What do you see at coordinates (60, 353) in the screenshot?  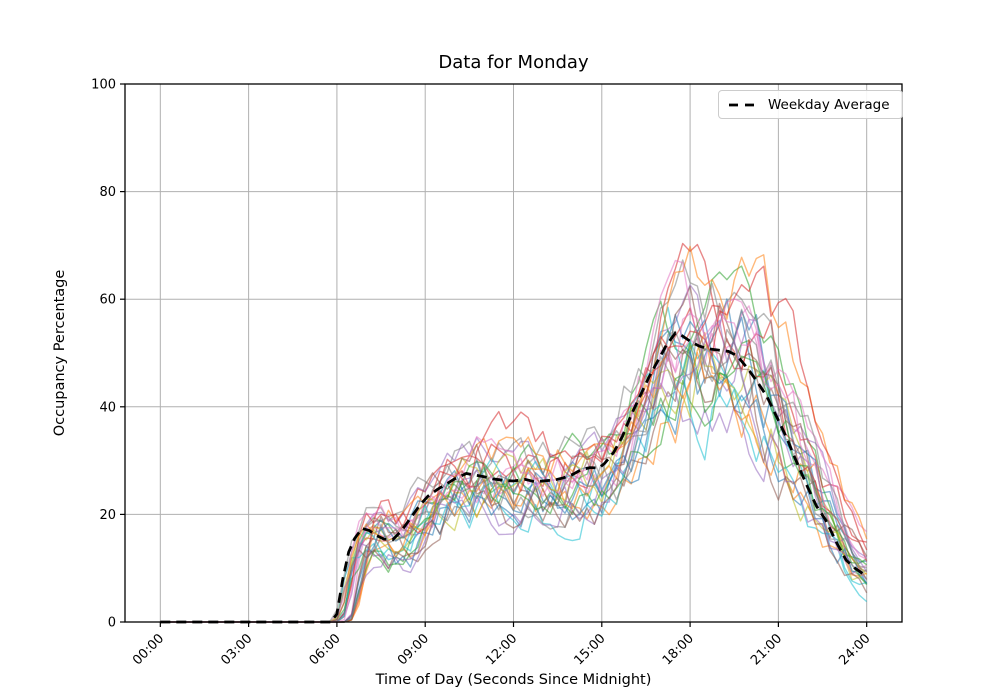 I see `y-axis-label: Occupancy Percentage` at bounding box center [60, 353].